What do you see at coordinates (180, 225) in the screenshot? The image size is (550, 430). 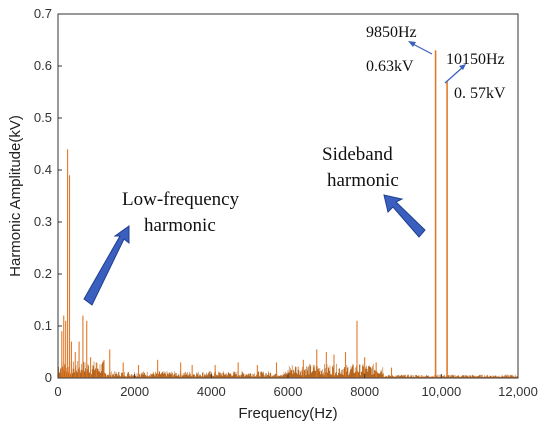 I see `low-frequency-label-line2: harmonic` at bounding box center [180, 225].